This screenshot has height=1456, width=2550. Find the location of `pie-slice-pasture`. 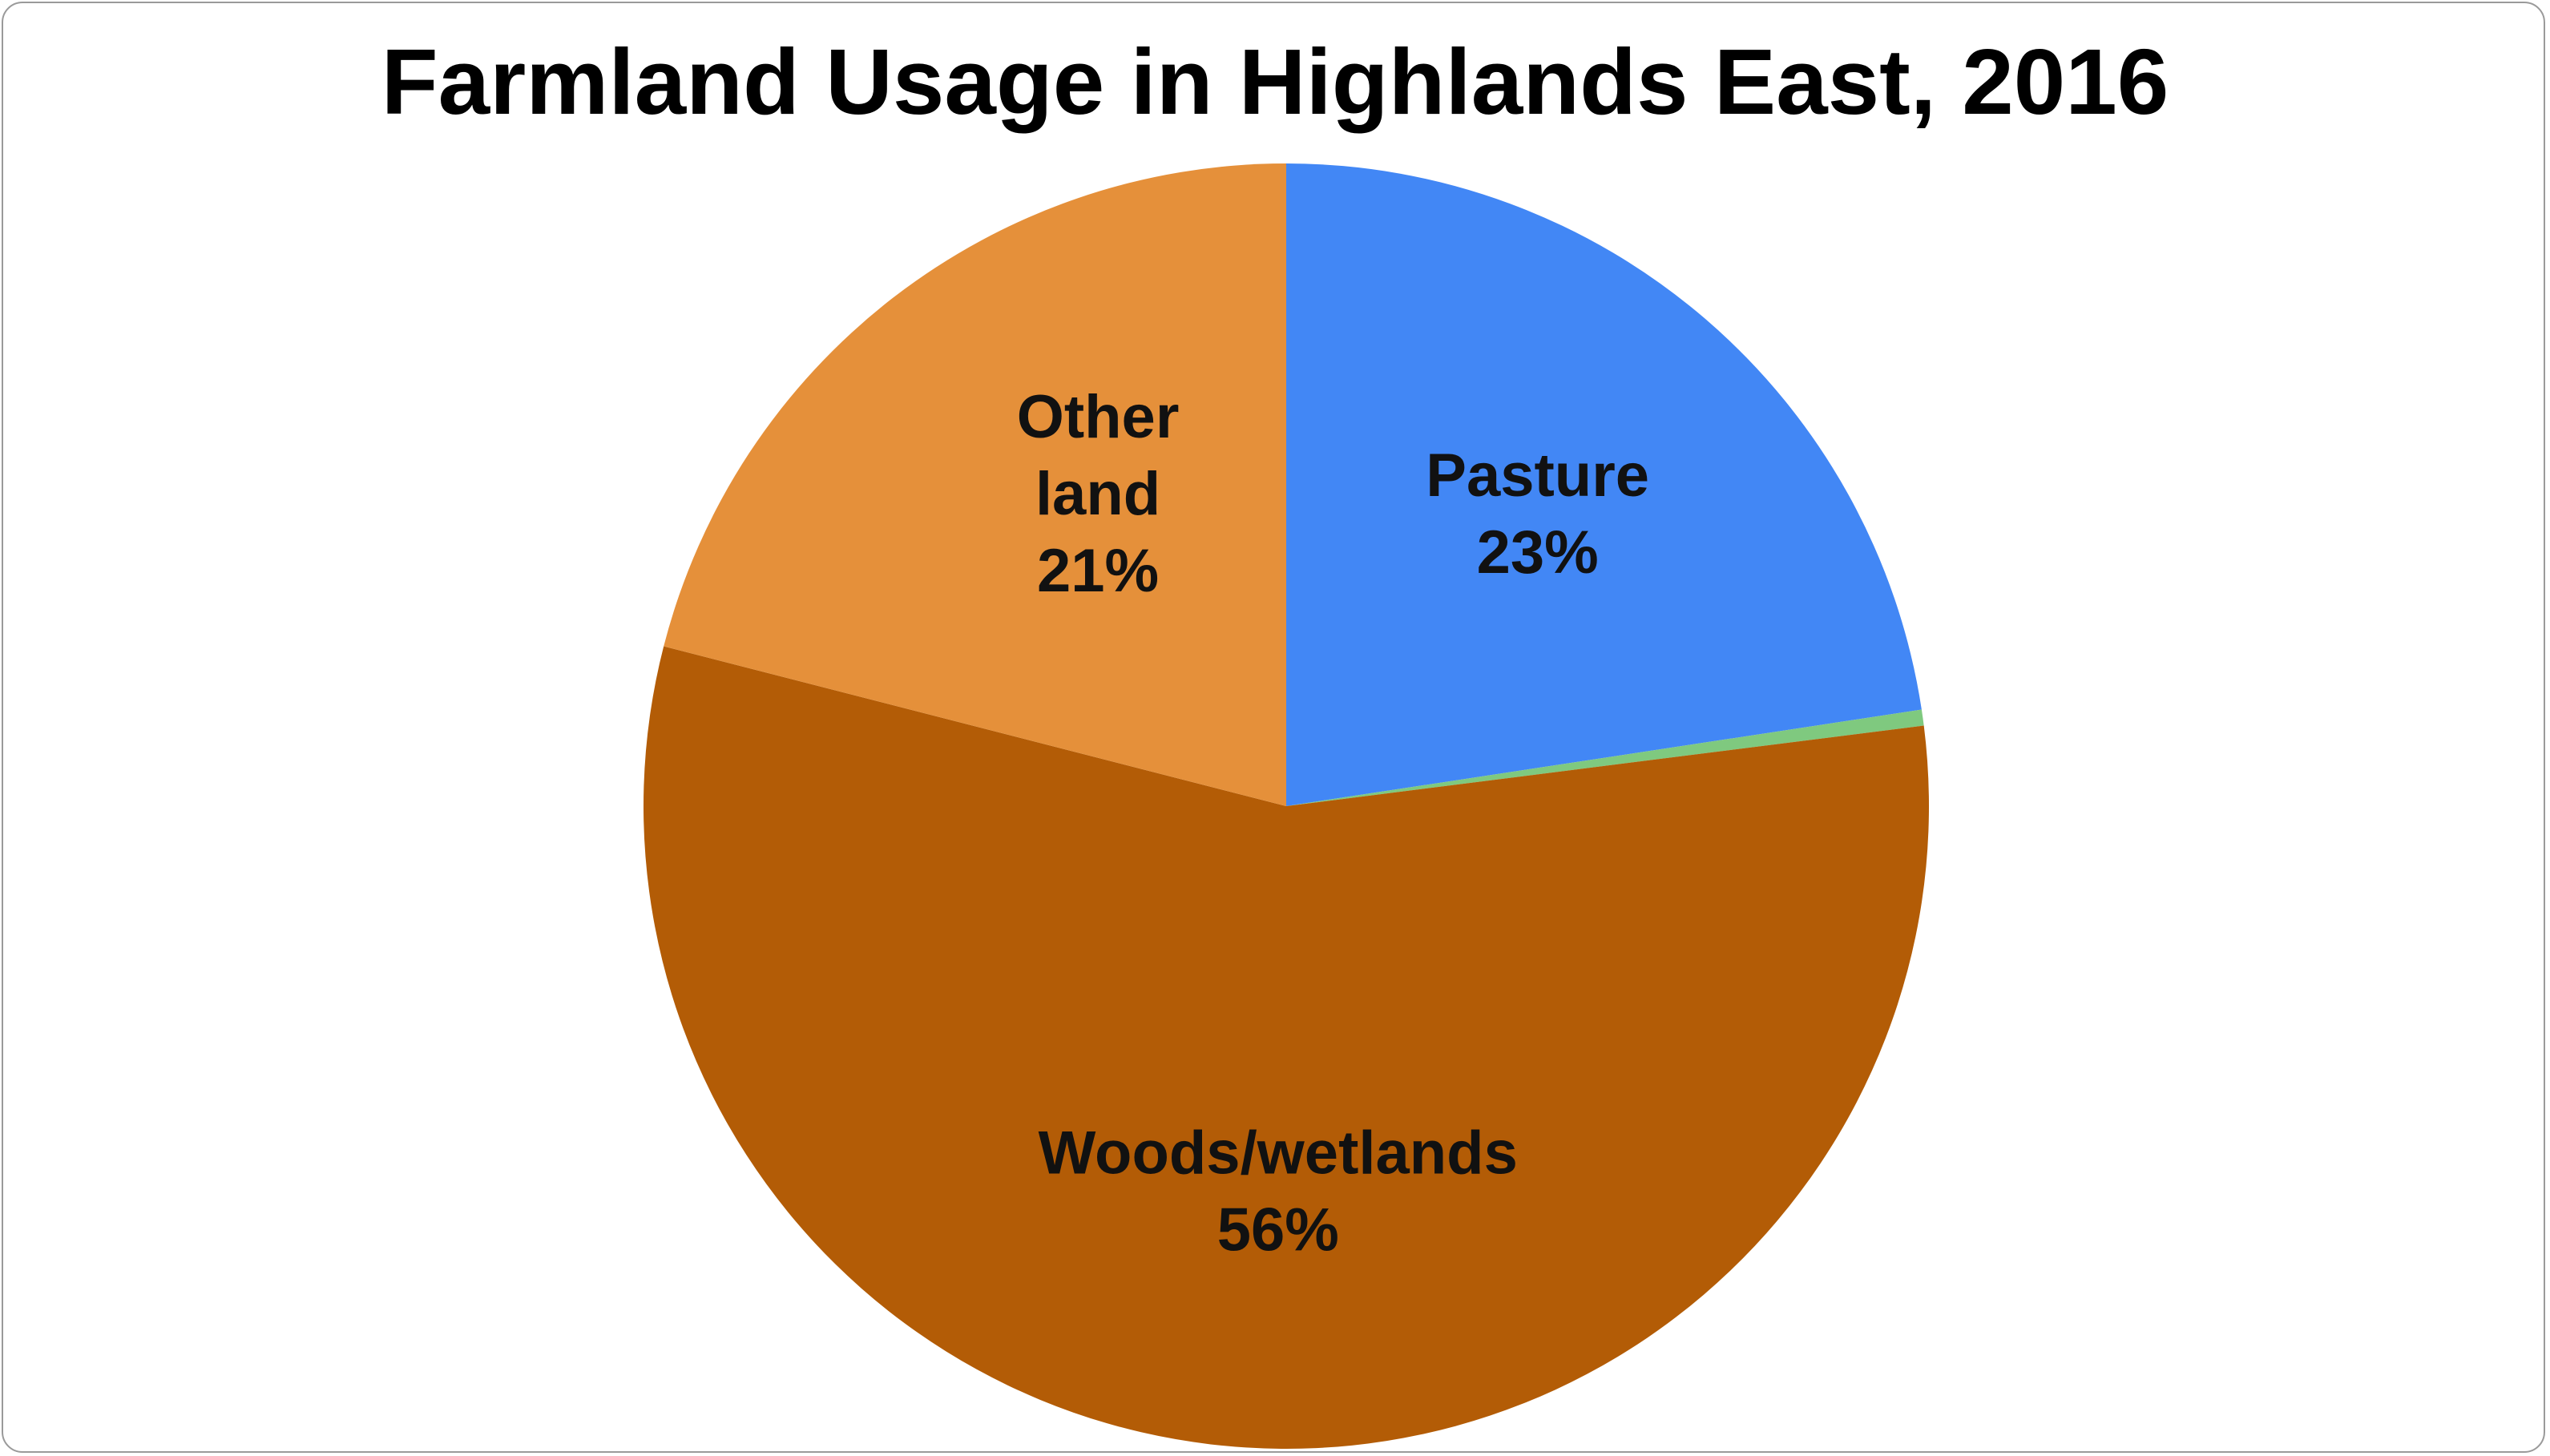

pie-slice-pasture is located at coordinates (1604, 484).